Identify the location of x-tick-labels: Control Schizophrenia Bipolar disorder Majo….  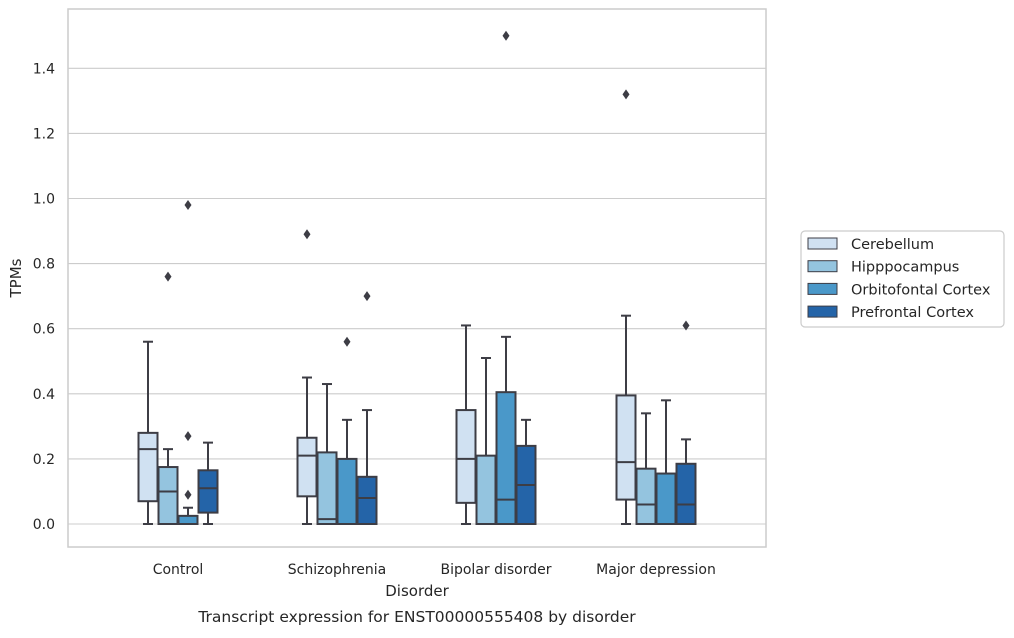
(434, 570).